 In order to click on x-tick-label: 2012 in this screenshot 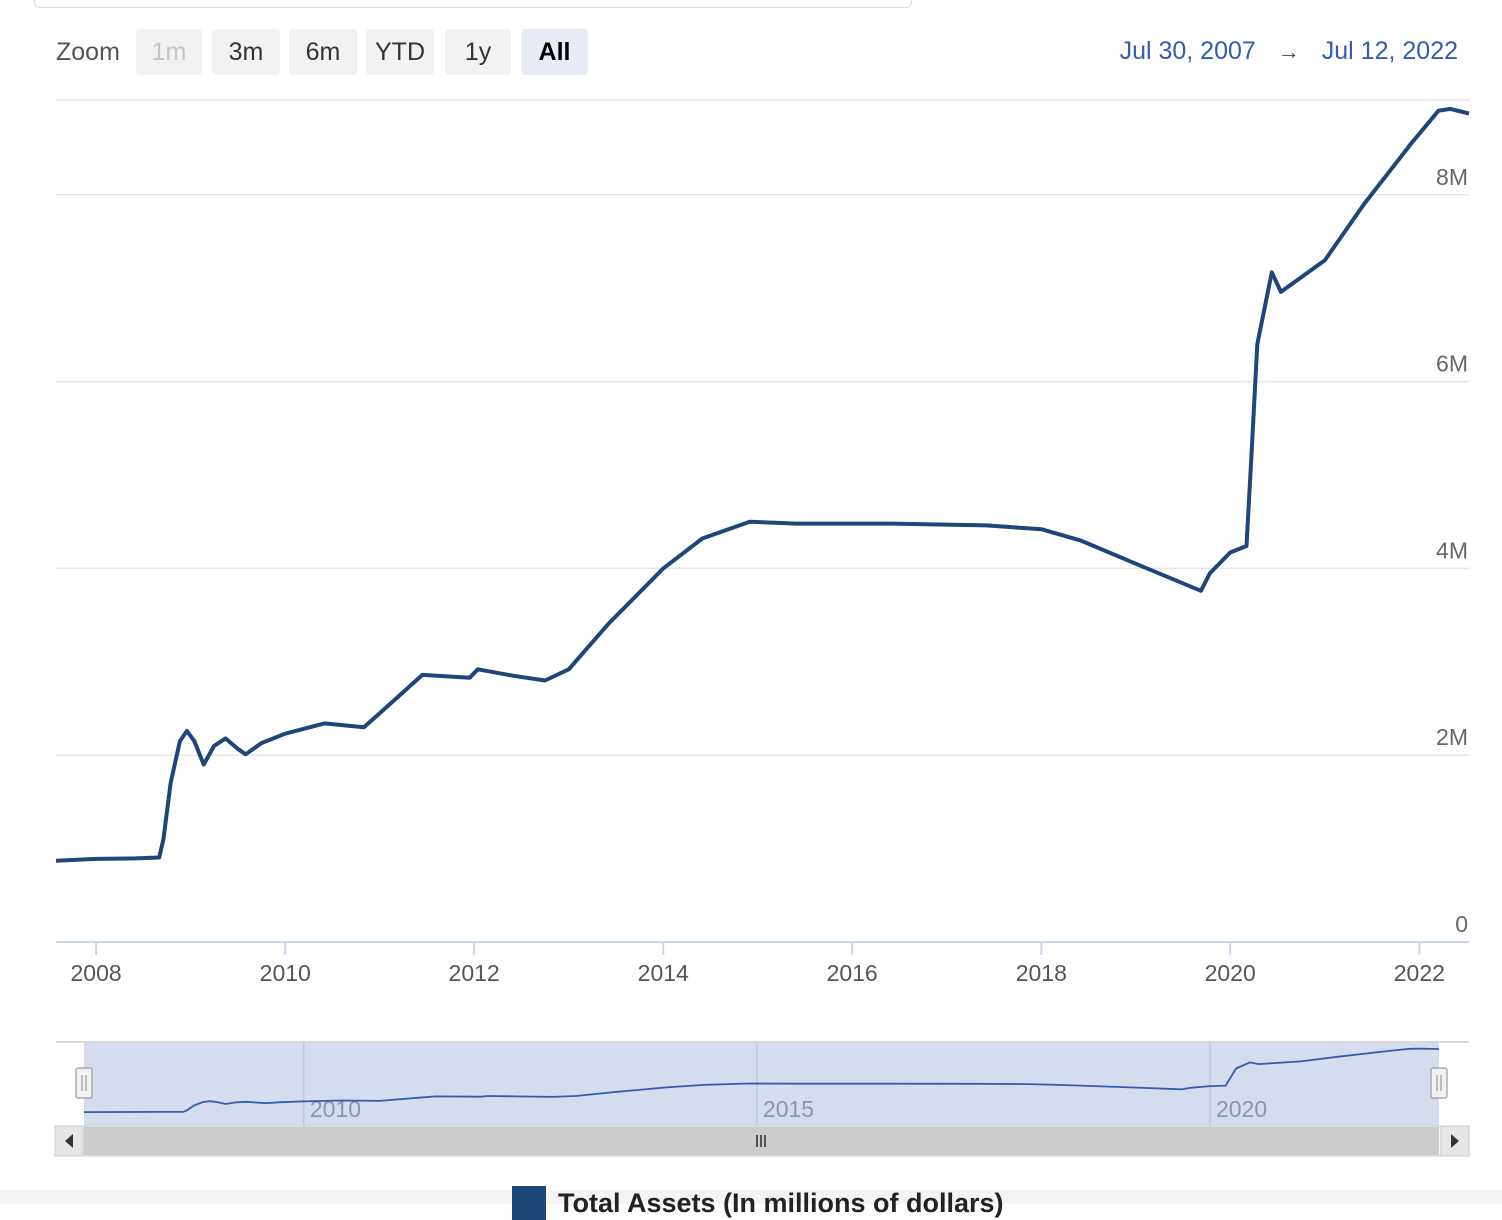, I will do `click(474, 973)`.